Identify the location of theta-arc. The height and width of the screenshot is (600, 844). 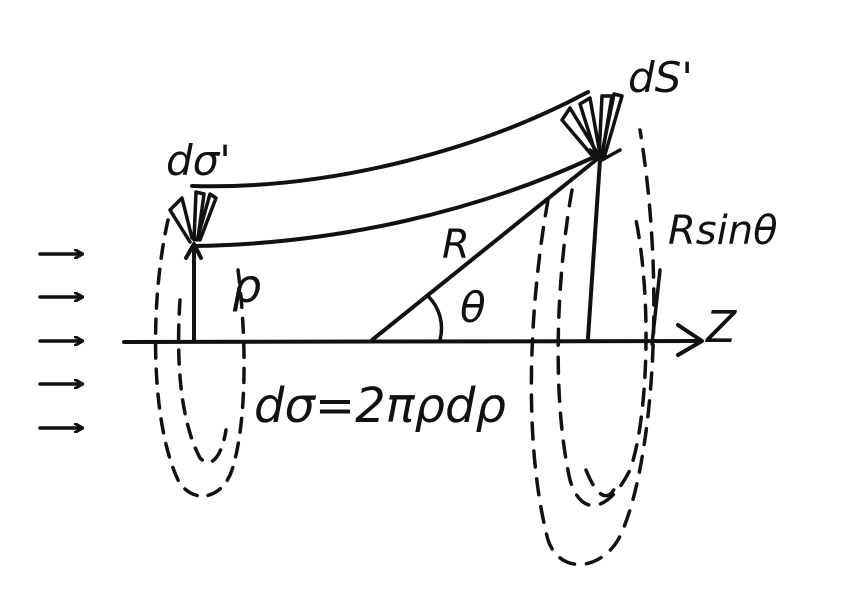
(435, 318).